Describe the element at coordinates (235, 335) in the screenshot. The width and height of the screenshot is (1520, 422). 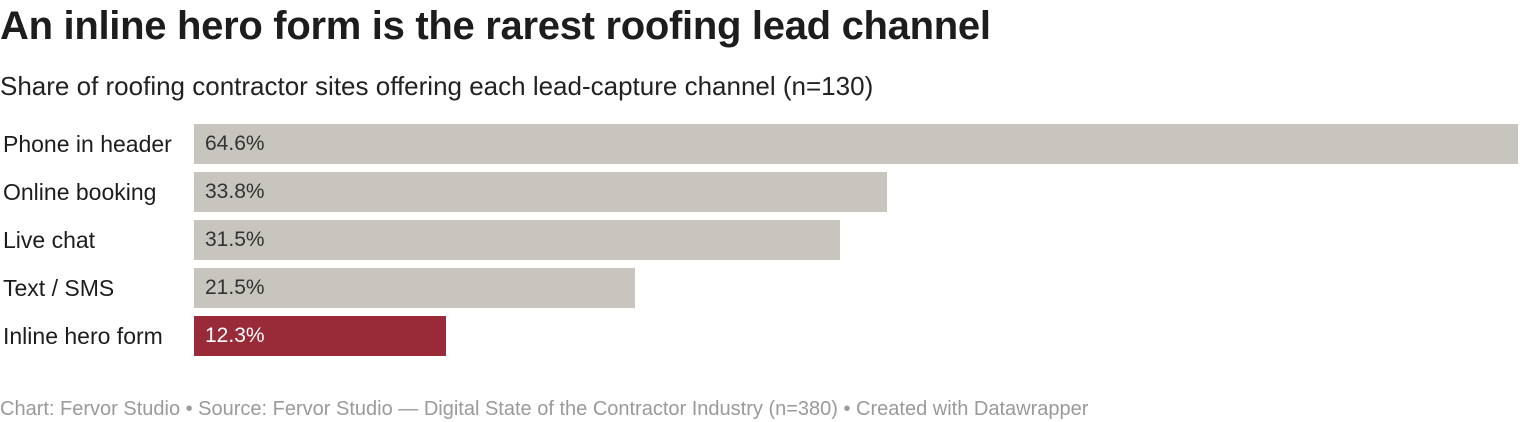
I see `value-label: 12.3%` at that location.